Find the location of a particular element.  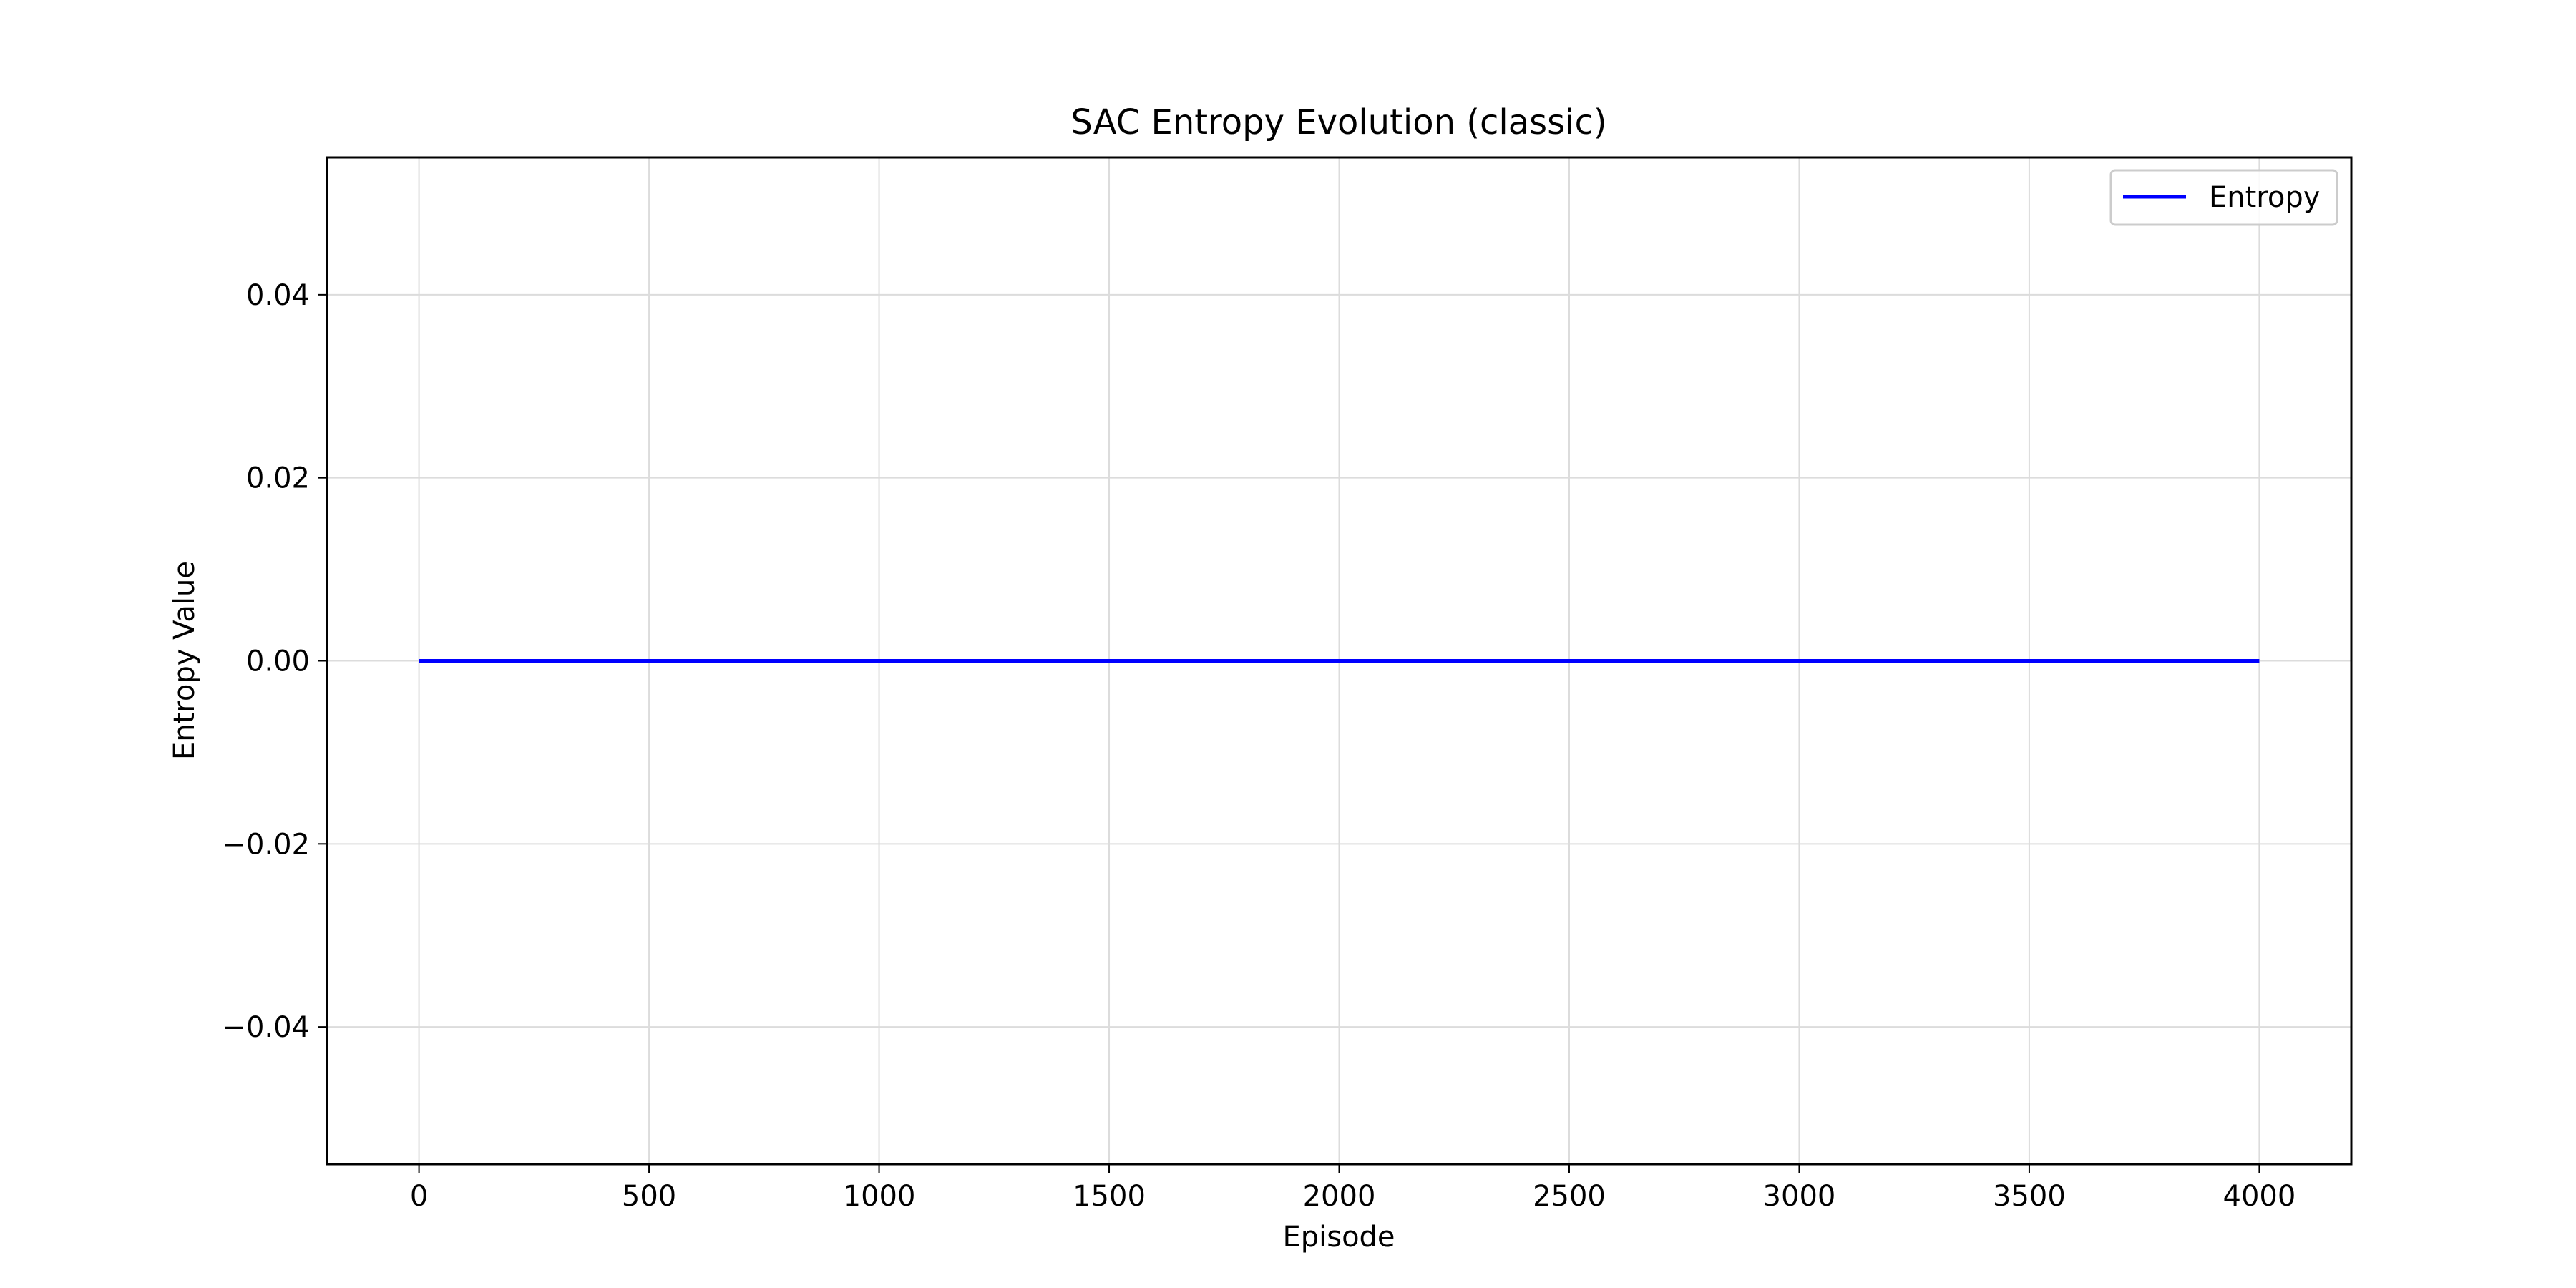

chart-title: SAC Entropy Evolution (classic) is located at coordinates (1338, 122).